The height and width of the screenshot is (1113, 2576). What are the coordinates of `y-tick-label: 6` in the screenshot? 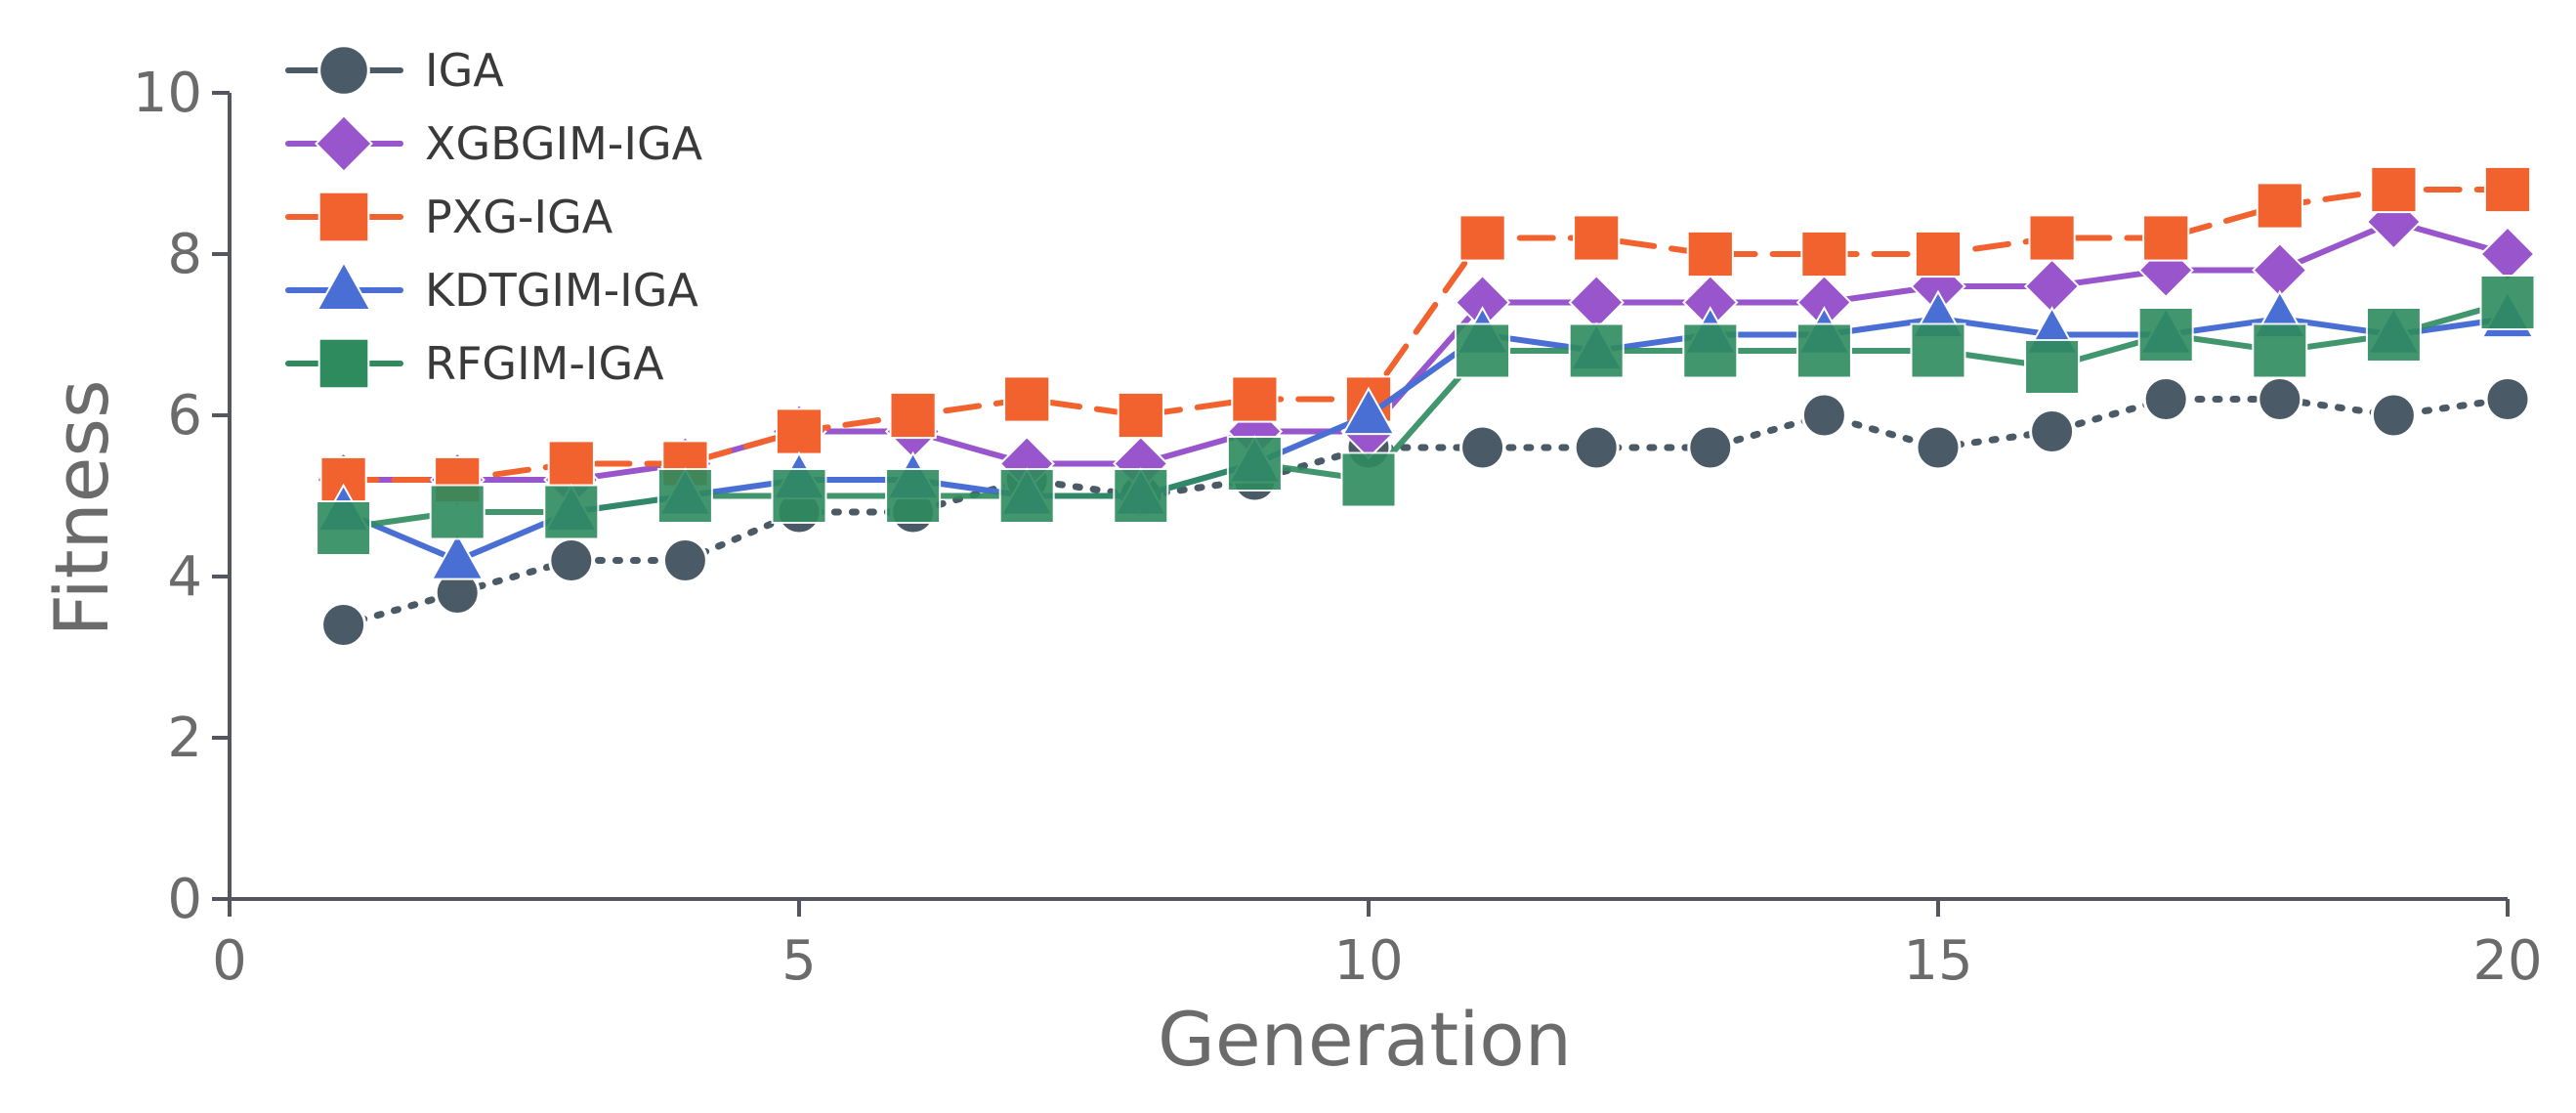 It's located at (184, 416).